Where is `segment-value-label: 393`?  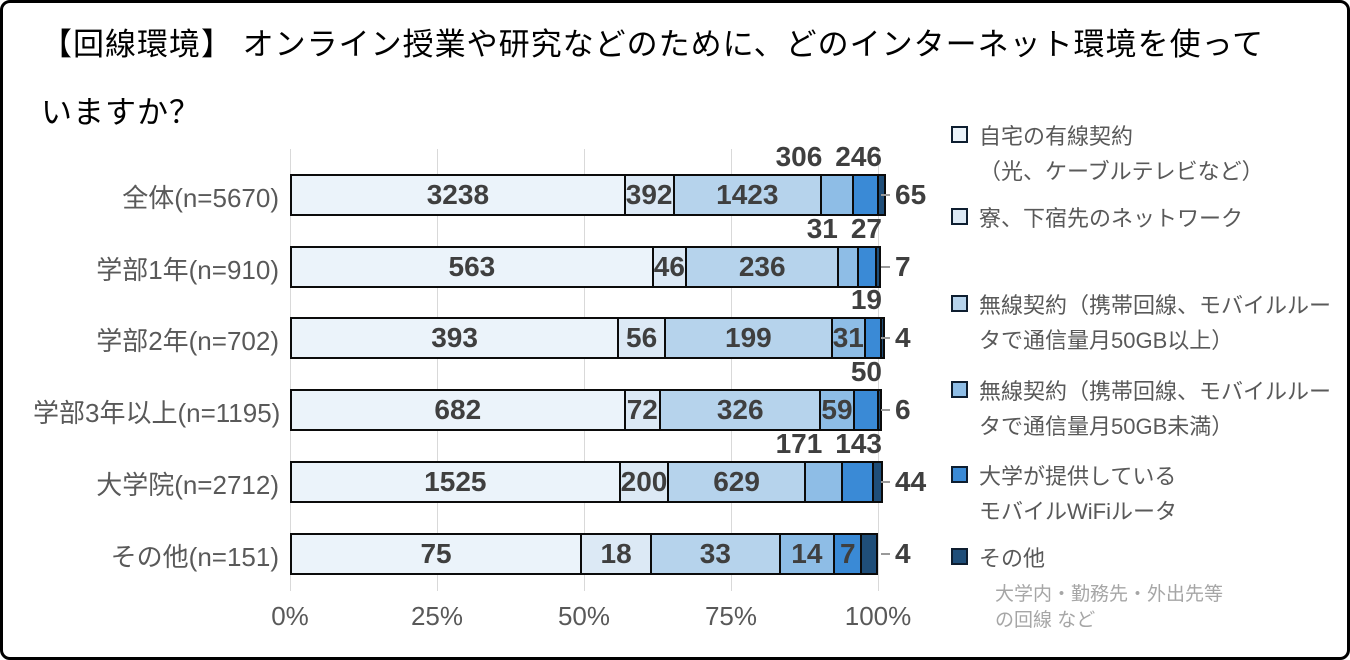 segment-value-label: 393 is located at coordinates (454, 337).